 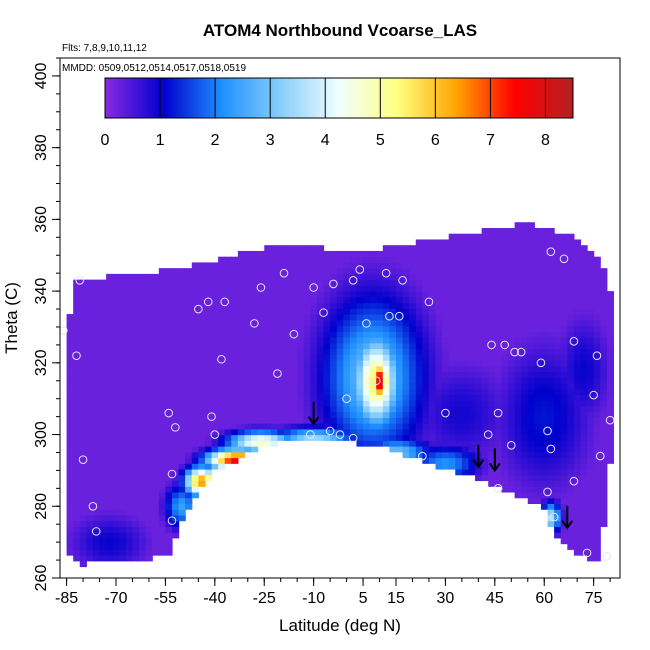 What do you see at coordinates (41, 578) in the screenshot?
I see `y-tick-label: 260` at bounding box center [41, 578].